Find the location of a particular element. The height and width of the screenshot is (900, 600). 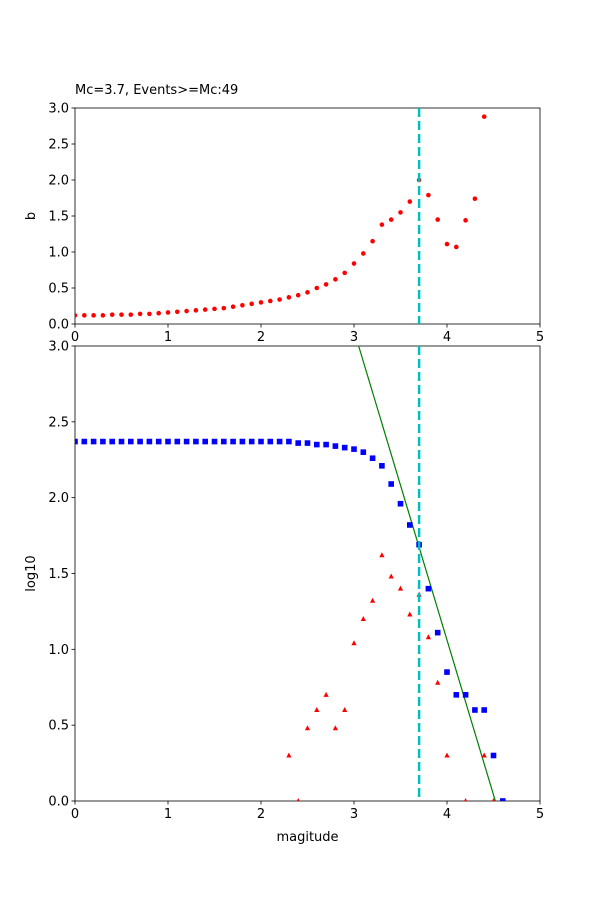

x-tick-label: 3 is located at coordinates (354, 814).